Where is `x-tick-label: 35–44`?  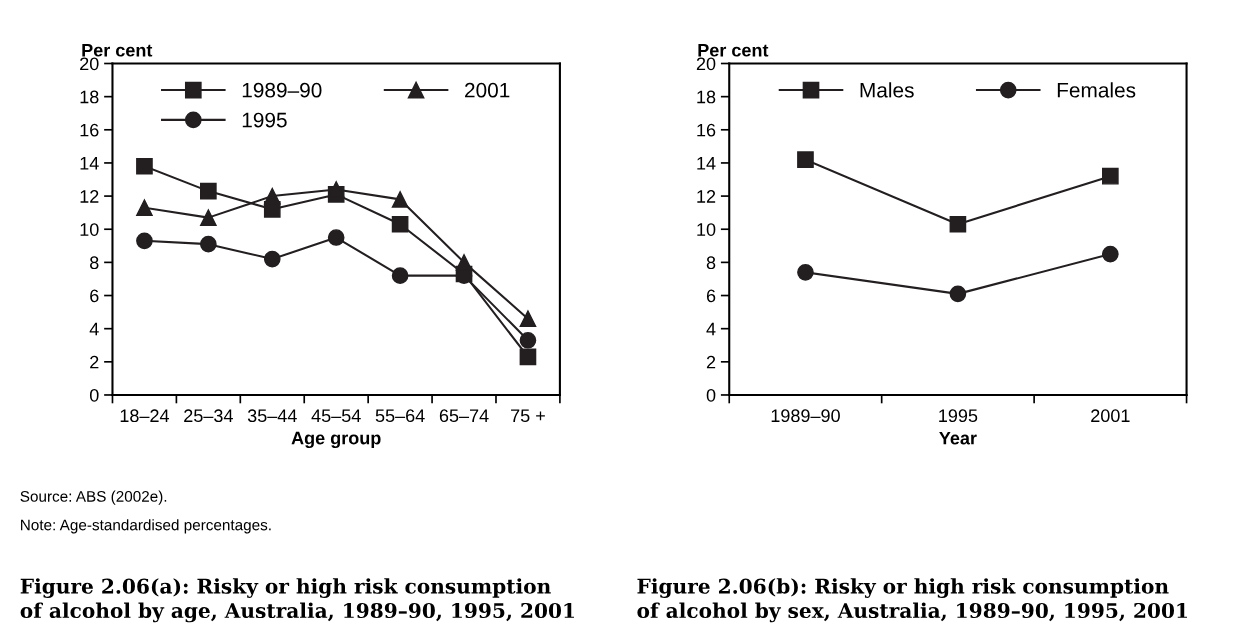 x-tick-label: 35–44 is located at coordinates (272, 416).